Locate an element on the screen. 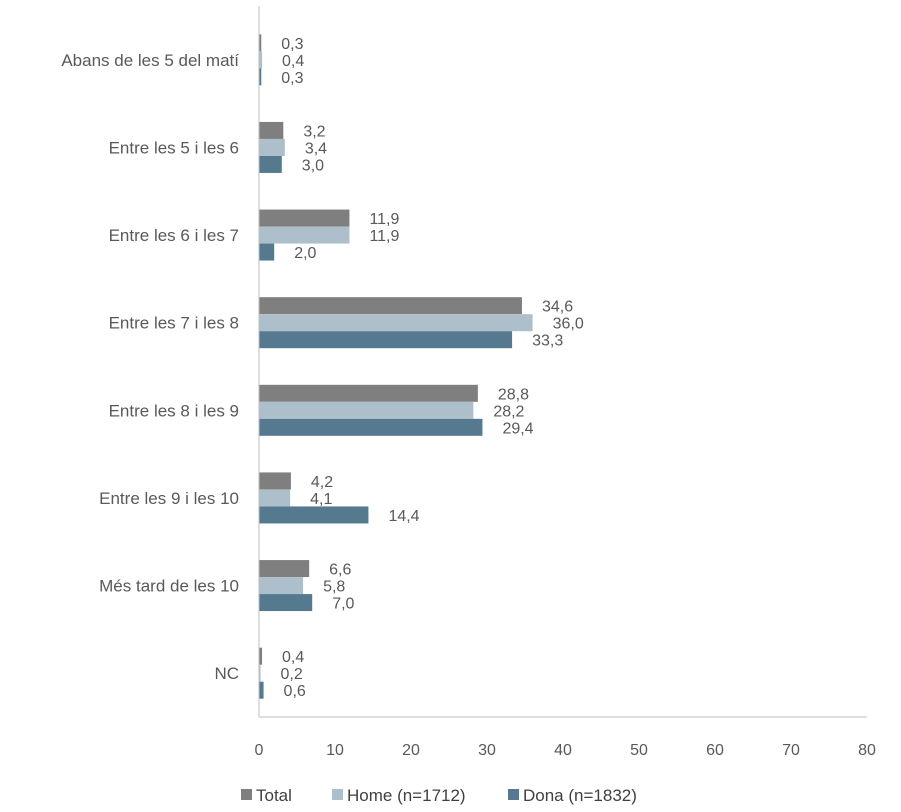 The image size is (901, 812). category-label-0: Abans de les 5 del matí is located at coordinates (150, 60).